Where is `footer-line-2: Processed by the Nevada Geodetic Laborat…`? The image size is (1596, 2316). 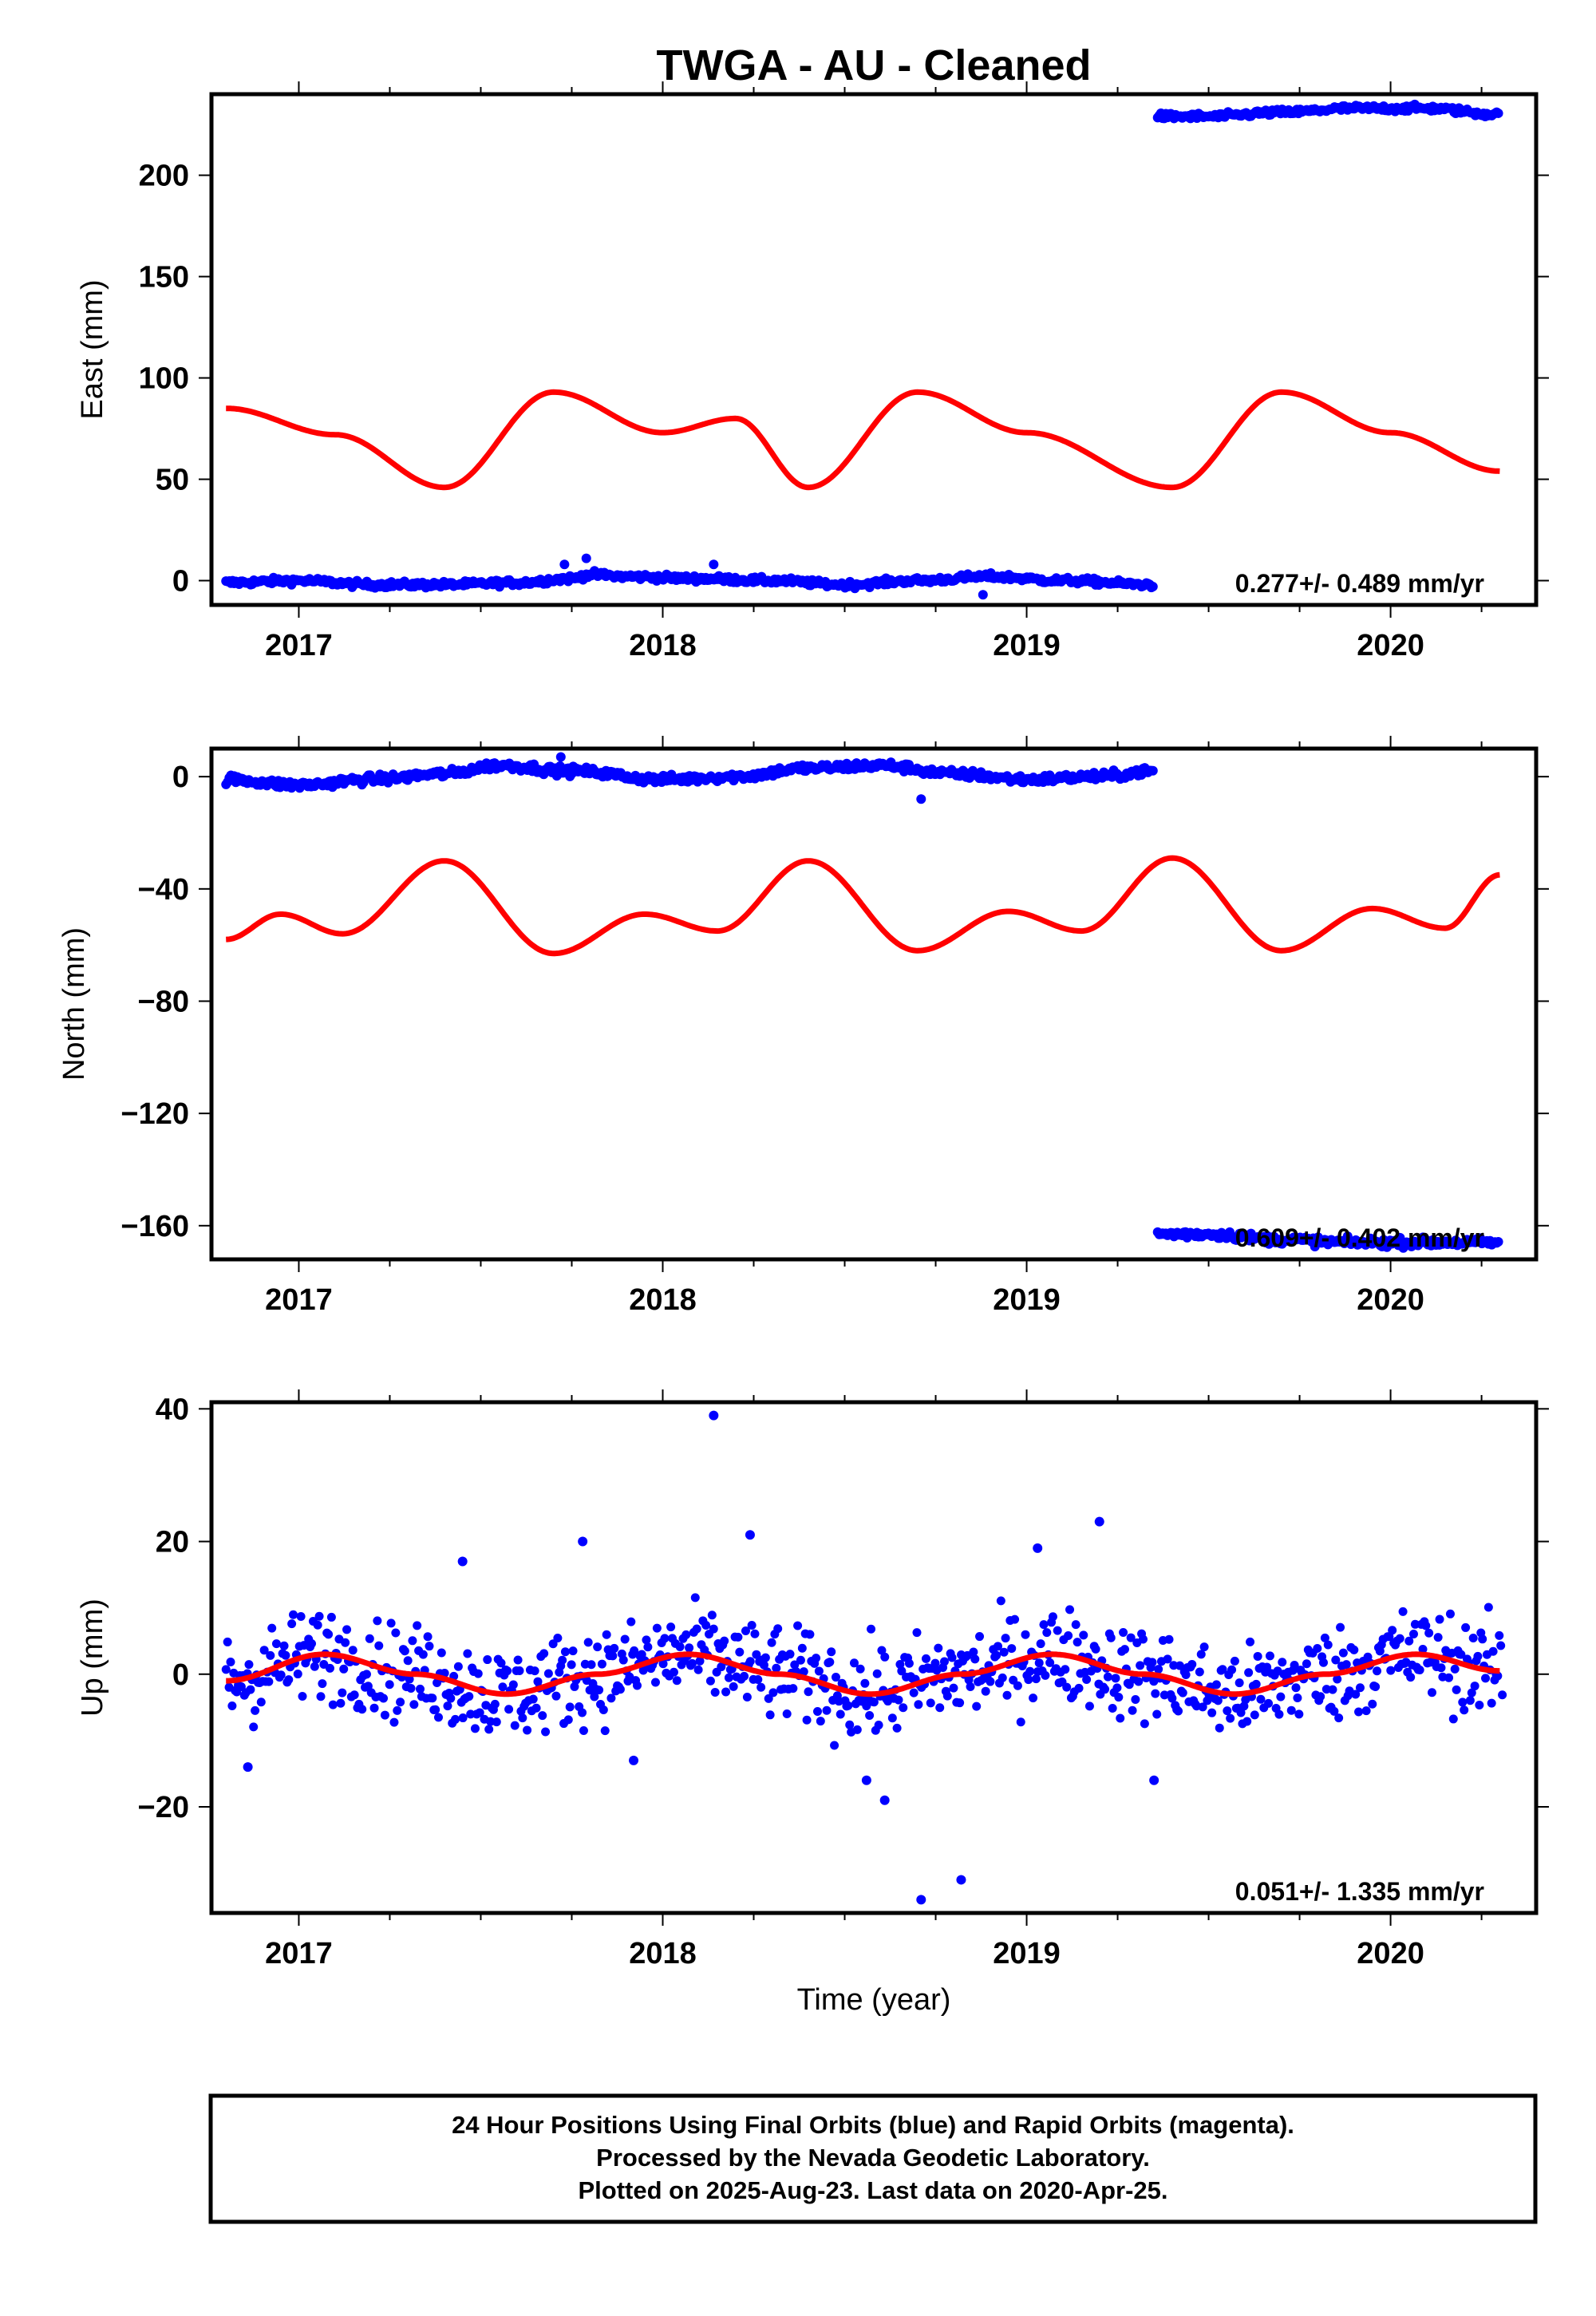 footer-line-2: Processed by the Nevada Geodetic Laborat… is located at coordinates (873, 2158).